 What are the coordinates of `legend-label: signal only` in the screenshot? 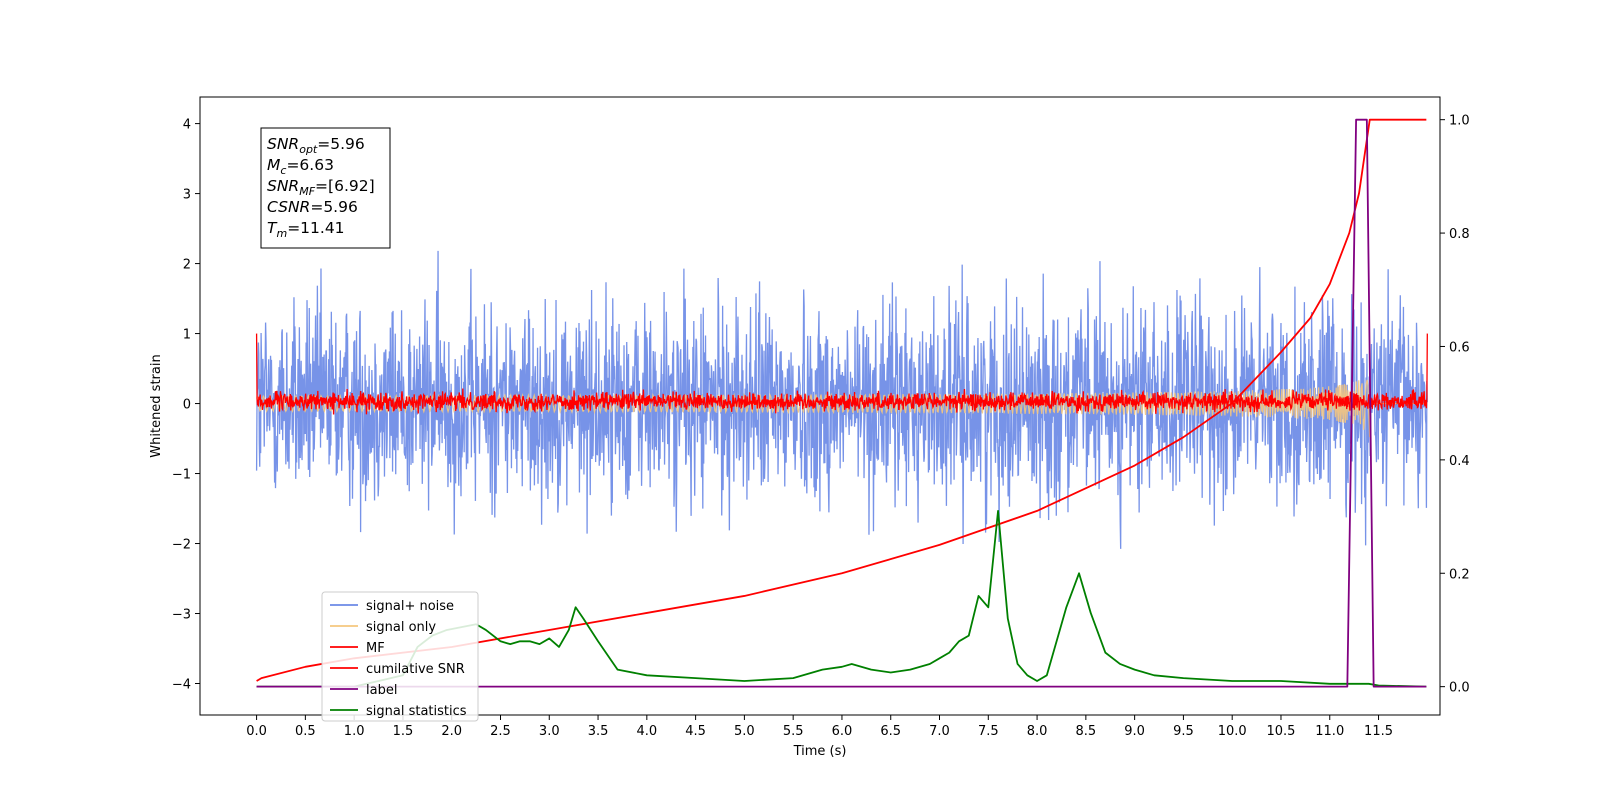 It's located at (401, 627).